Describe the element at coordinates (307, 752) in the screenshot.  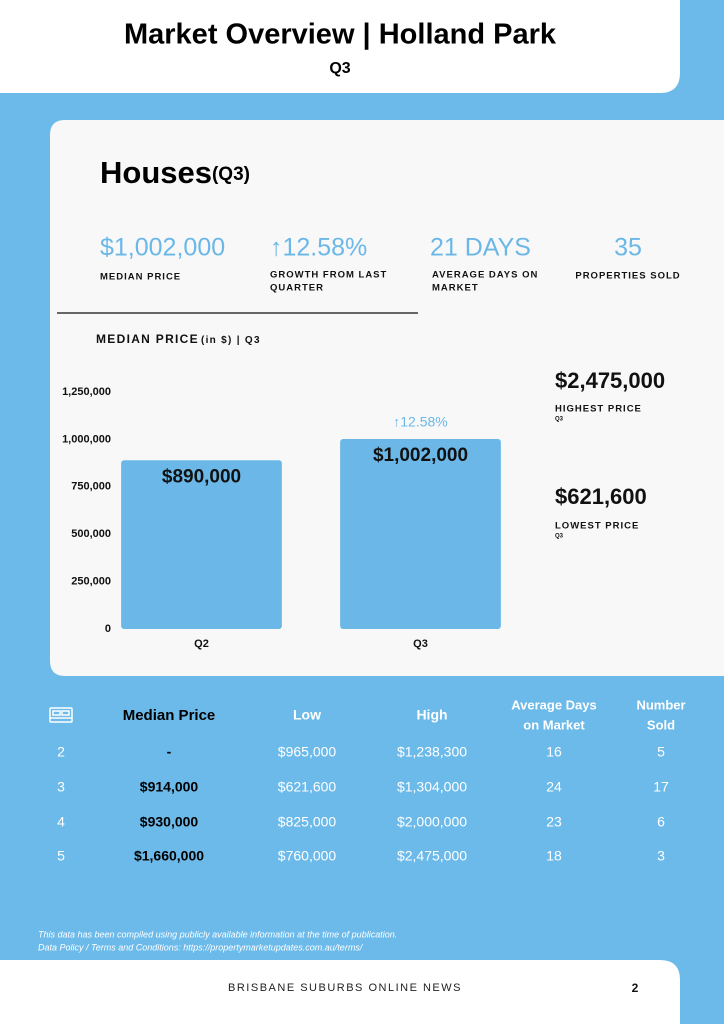
I see `table-cell: $965,000` at that location.